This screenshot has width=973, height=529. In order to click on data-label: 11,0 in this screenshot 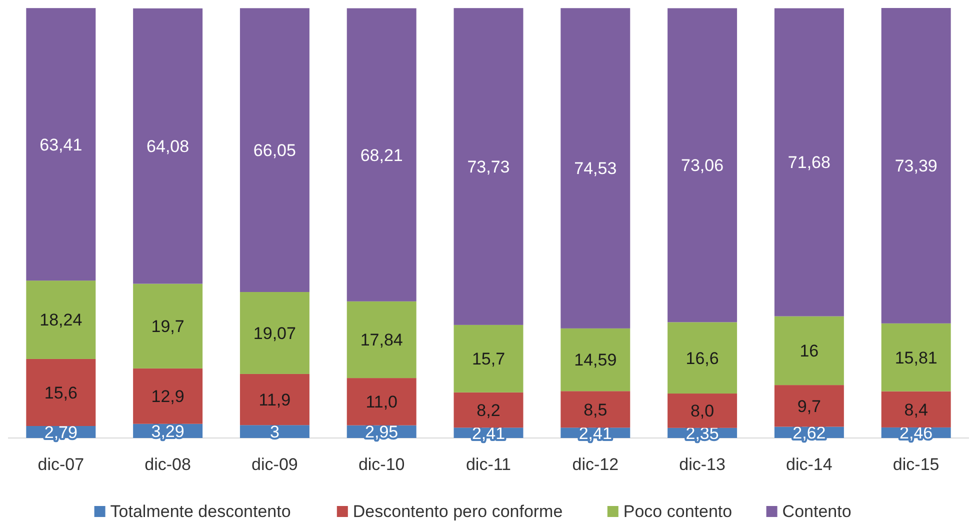, I will do `click(382, 402)`.